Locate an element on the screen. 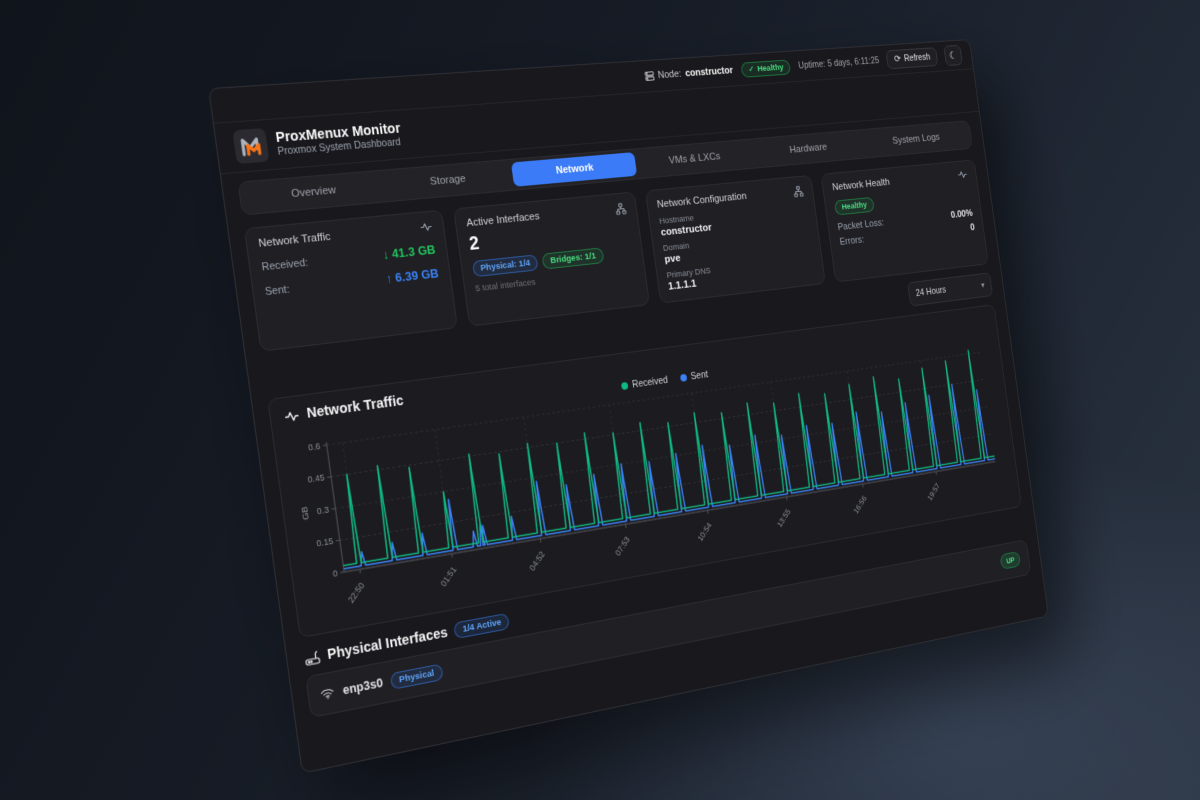 This screenshot has width=1200, height=800. chevron-down-icon: ▾ is located at coordinates (983, 285).